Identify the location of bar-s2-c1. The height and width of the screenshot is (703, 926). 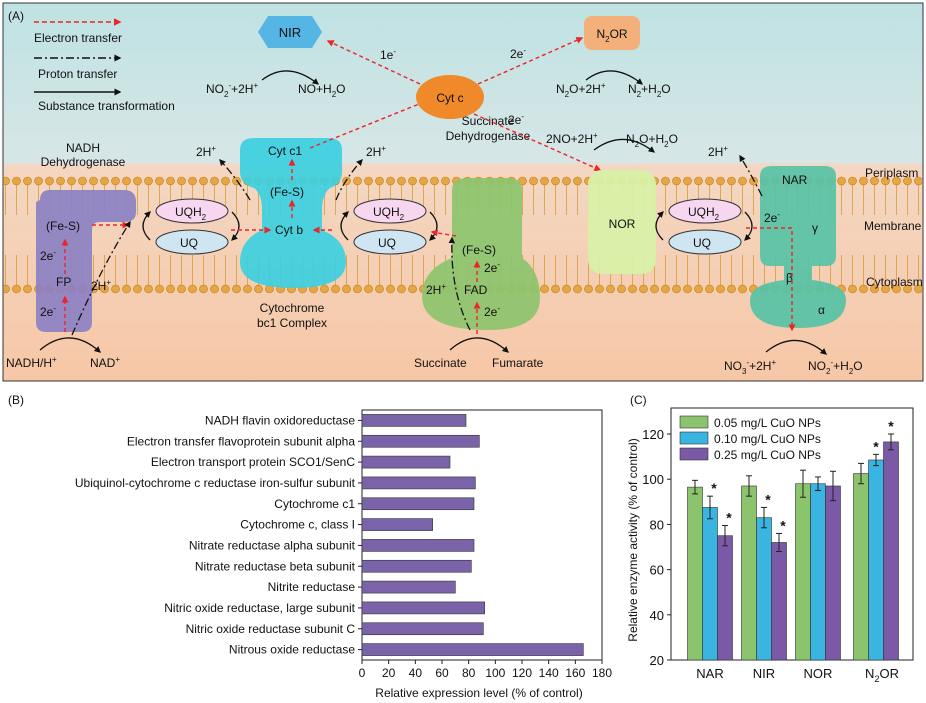
(779, 601).